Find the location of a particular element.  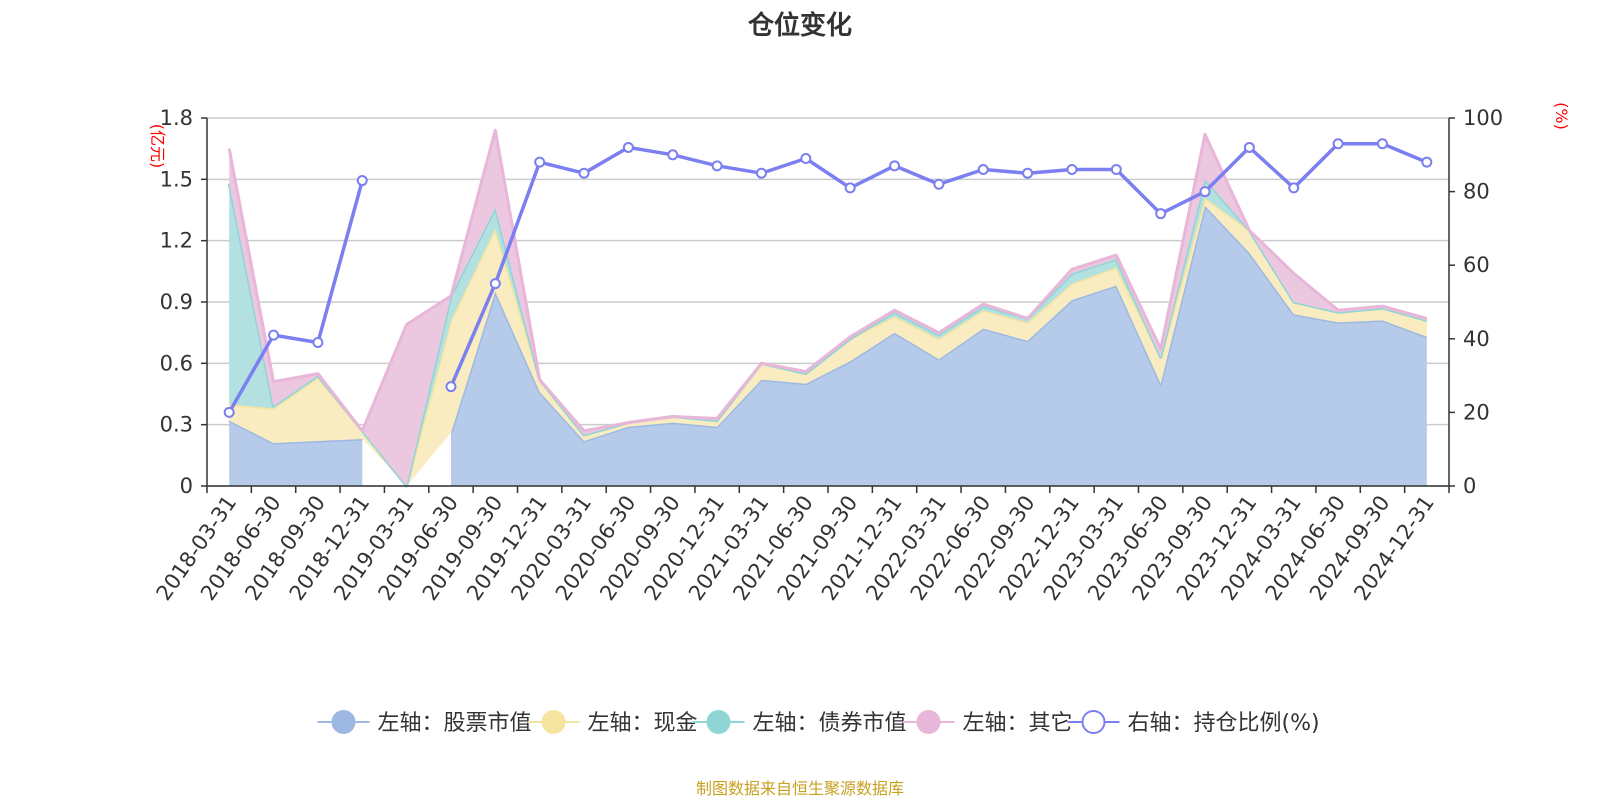

left-axis-unit: (亿元) is located at coordinates (157, 146).